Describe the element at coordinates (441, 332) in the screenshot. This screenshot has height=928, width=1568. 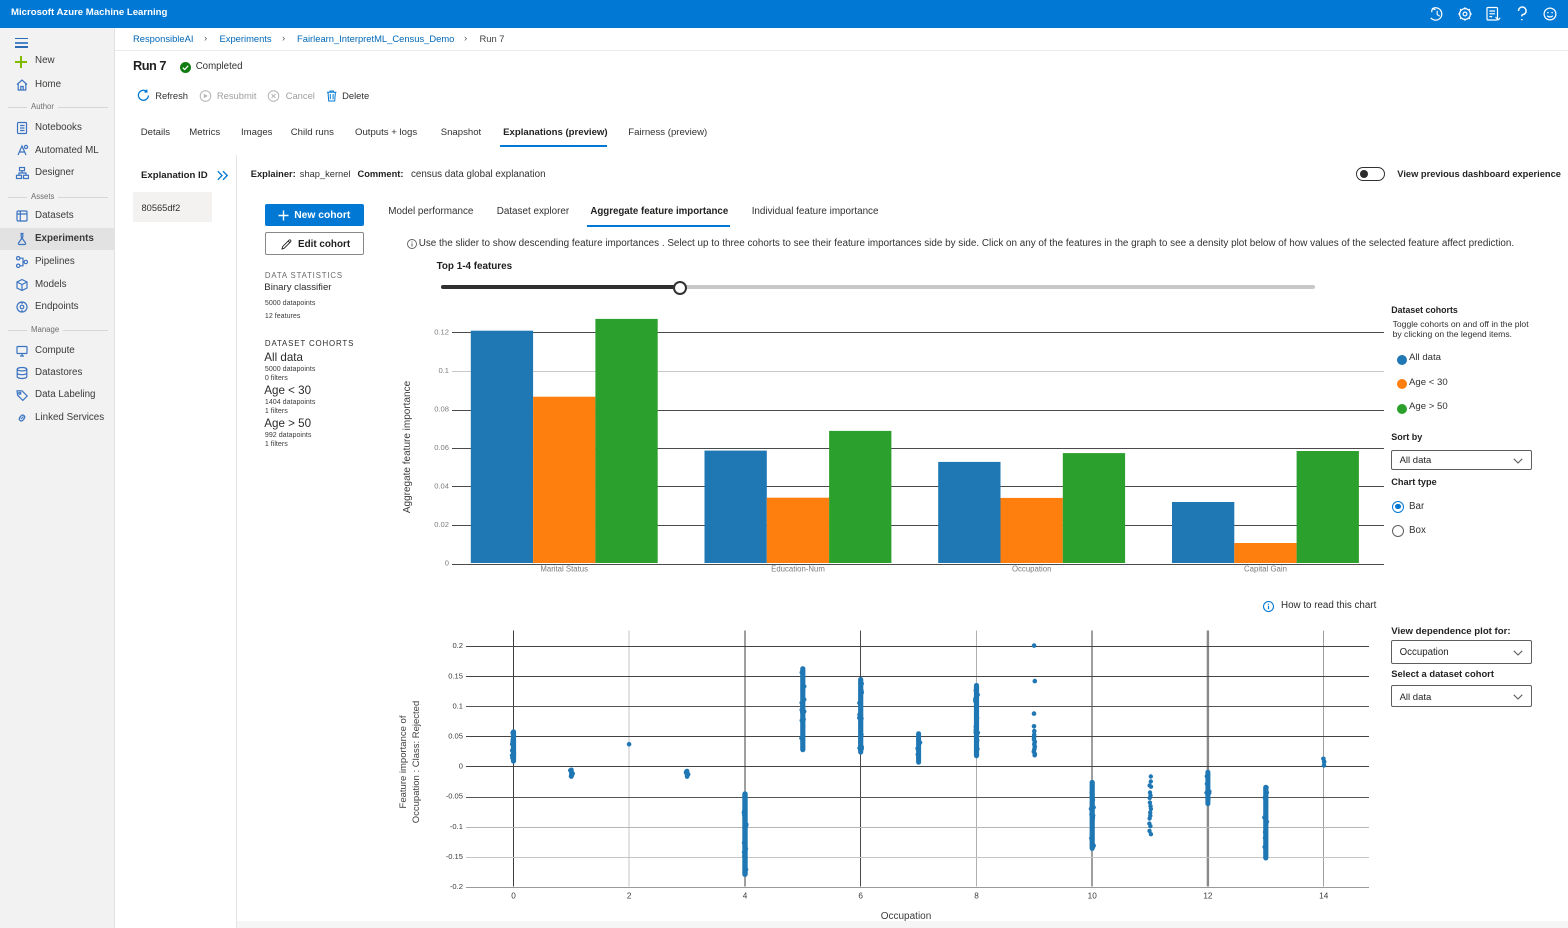
I see `svg-text: 0.12` at that location.